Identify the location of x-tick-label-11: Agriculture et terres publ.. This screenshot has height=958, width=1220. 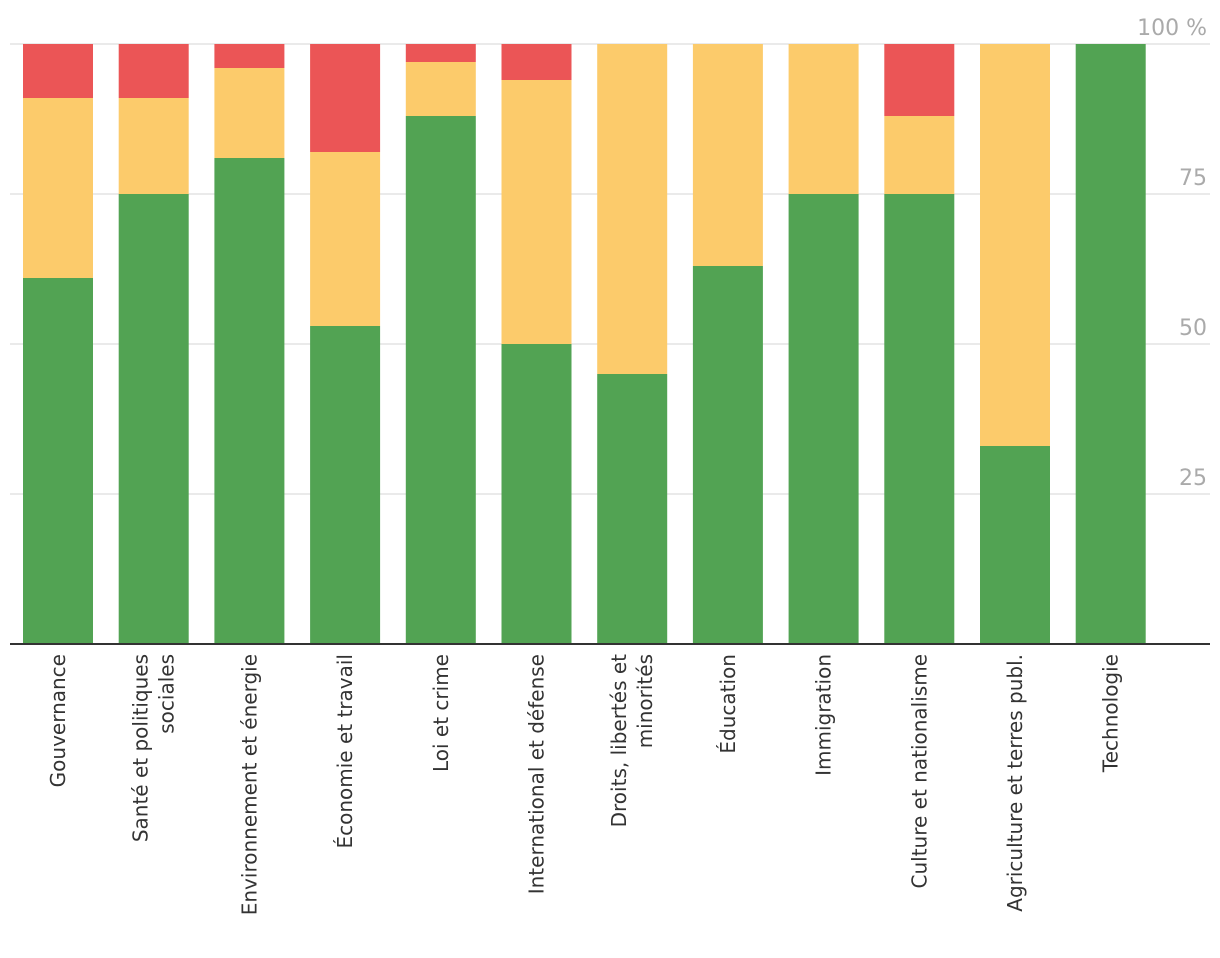
(1015, 783).